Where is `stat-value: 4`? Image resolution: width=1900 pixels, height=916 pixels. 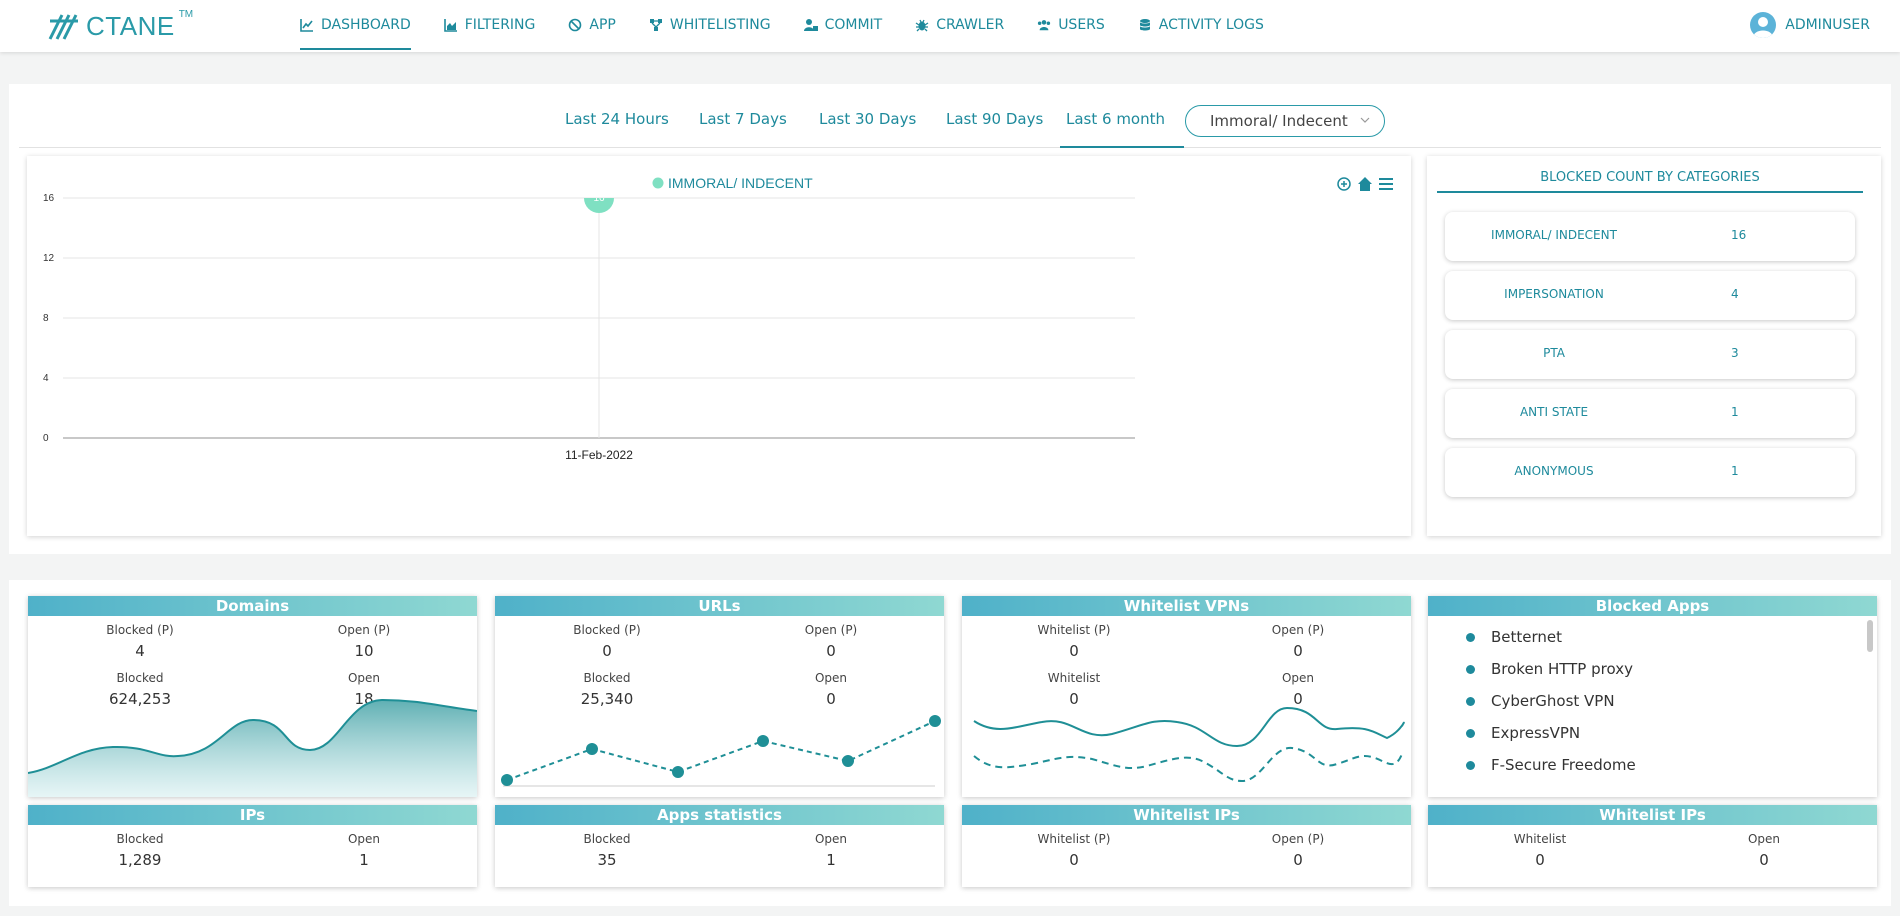 stat-value: 4 is located at coordinates (140, 651).